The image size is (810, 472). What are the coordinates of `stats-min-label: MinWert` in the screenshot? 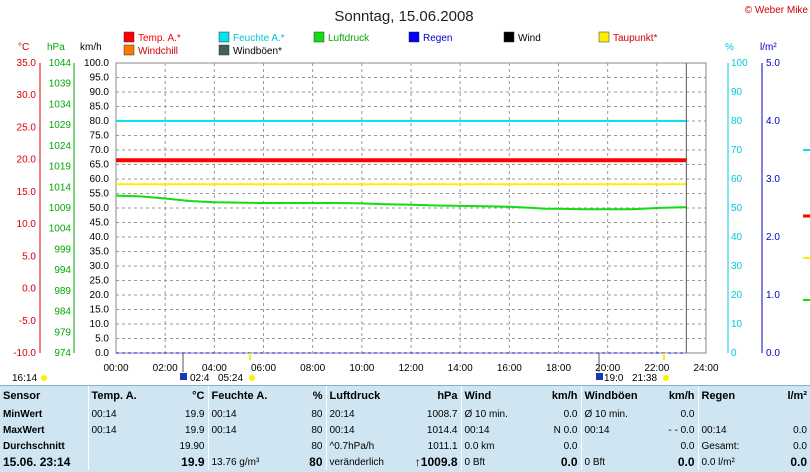 It's located at (23, 414).